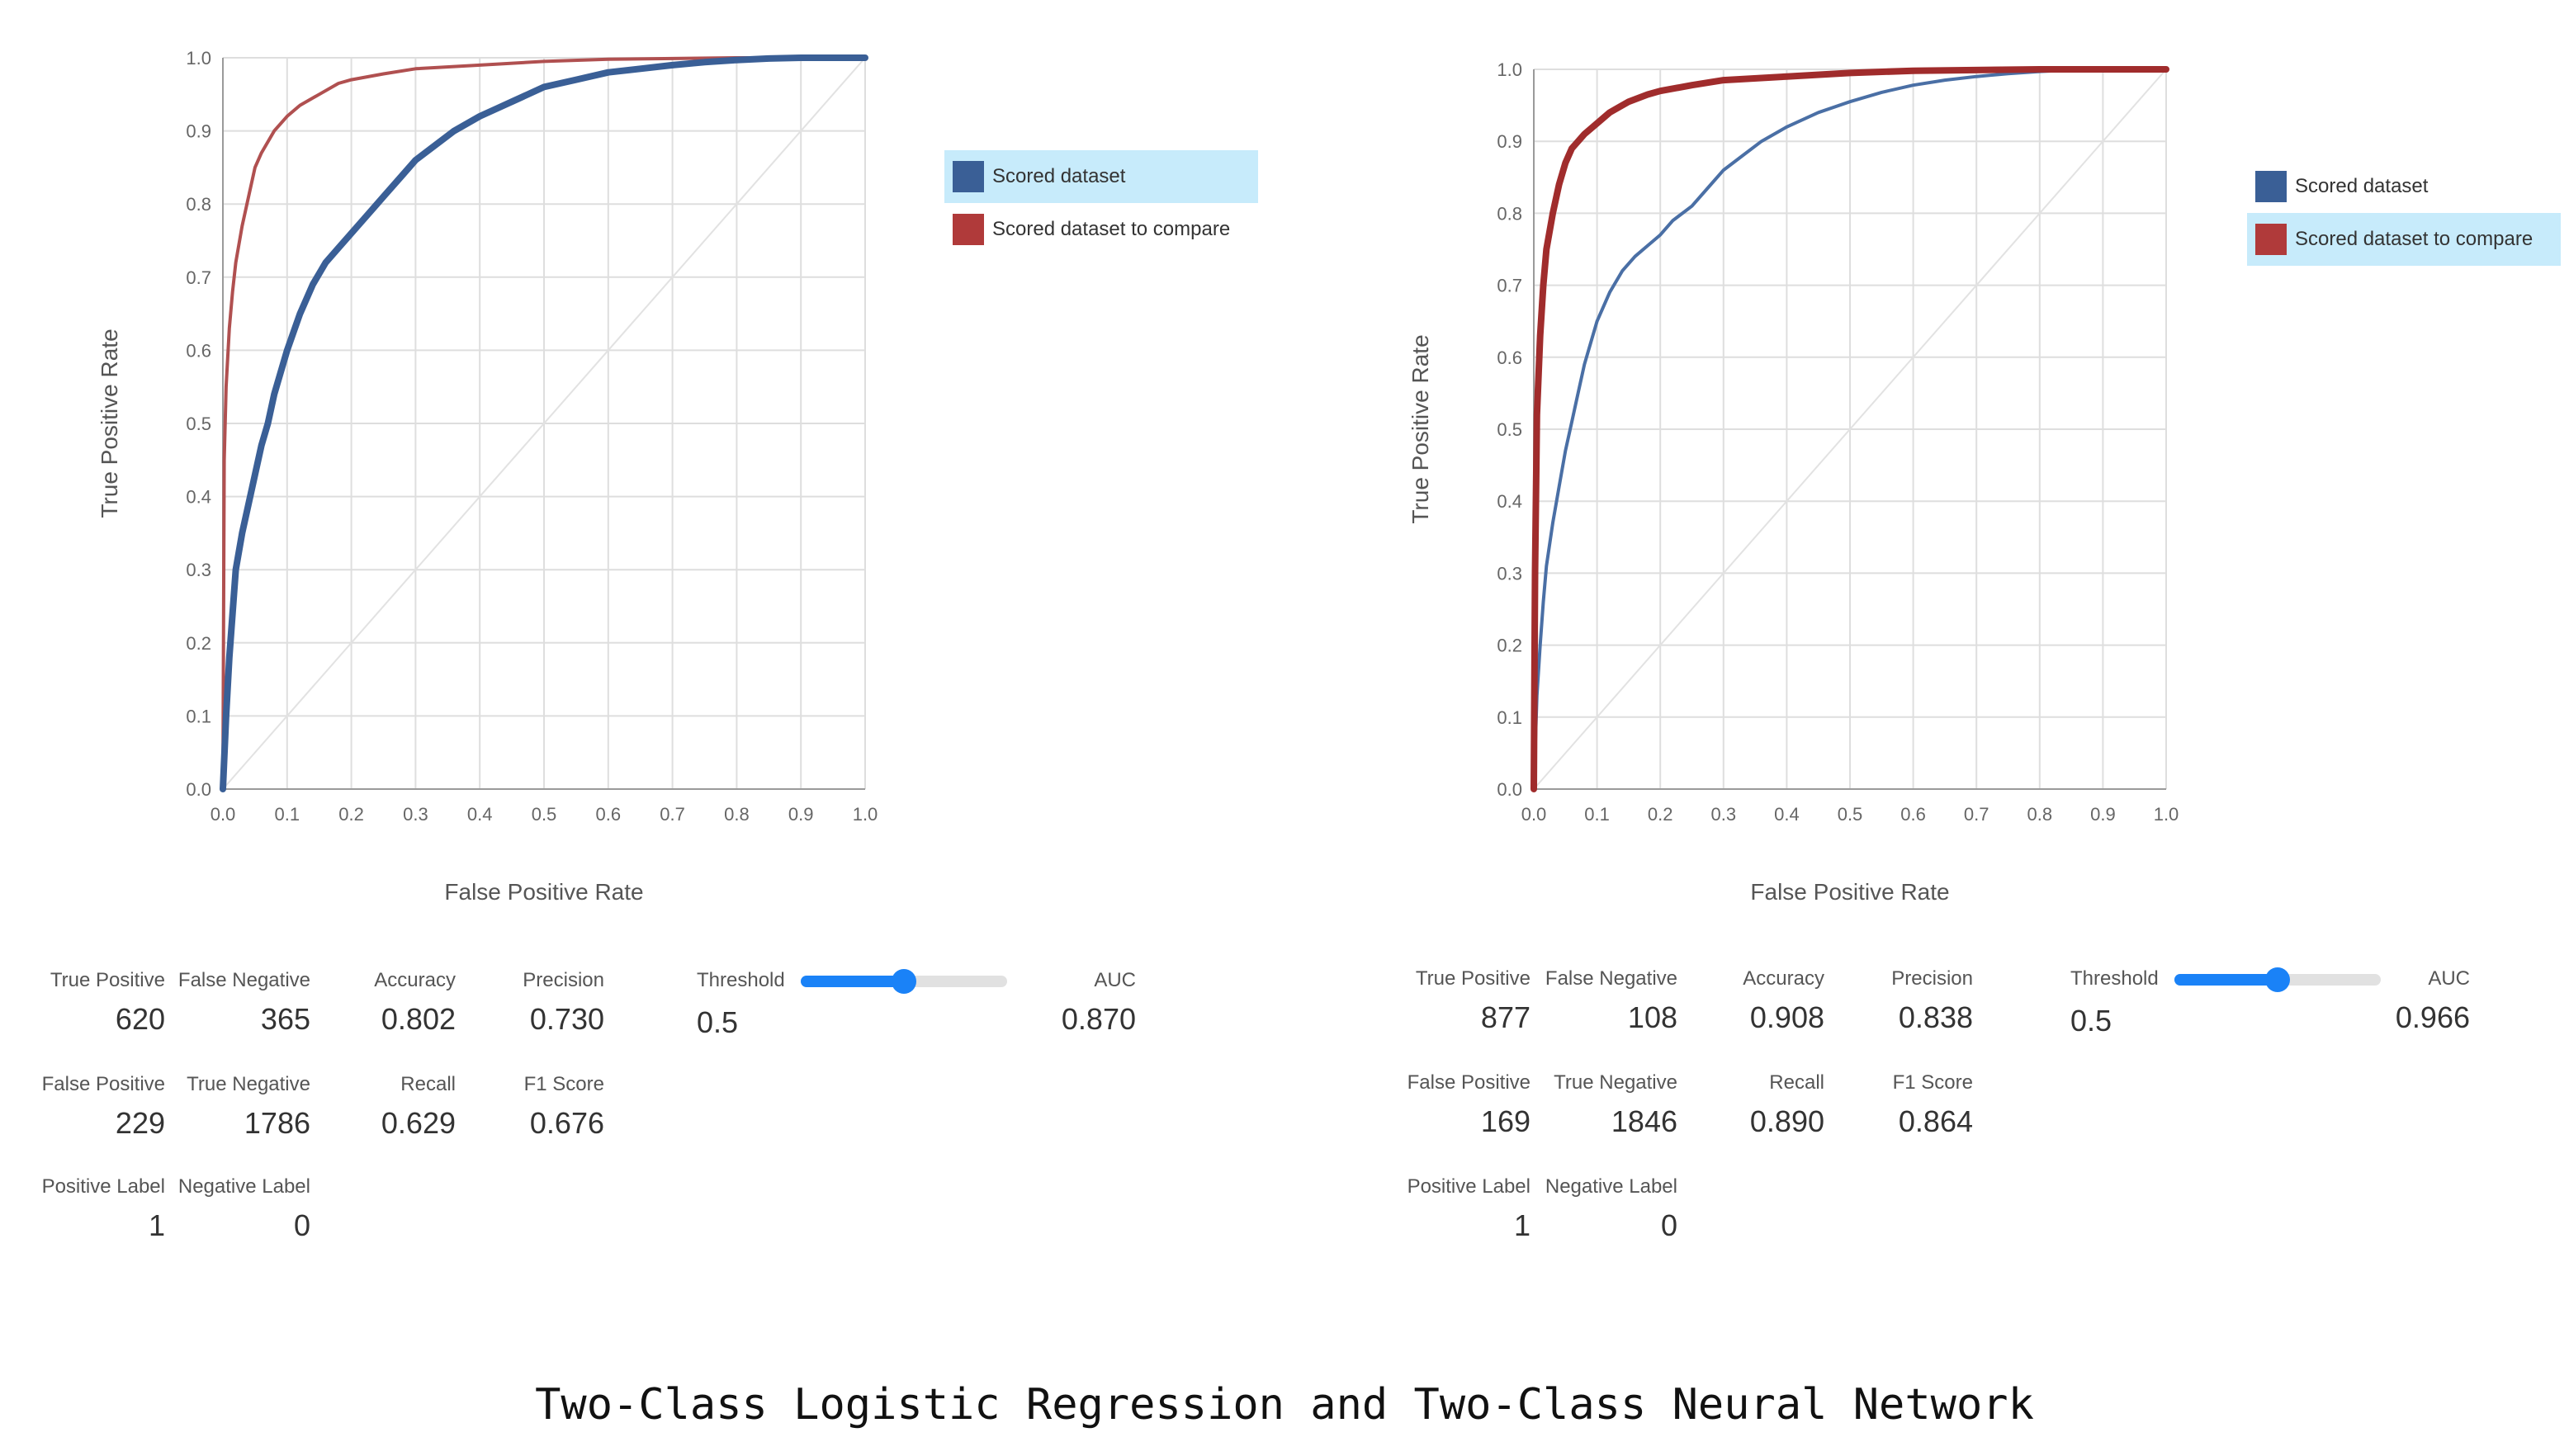 This screenshot has height=1456, width=2569. What do you see at coordinates (1913, 814) in the screenshot?
I see `x-tick-label: 0.6` at bounding box center [1913, 814].